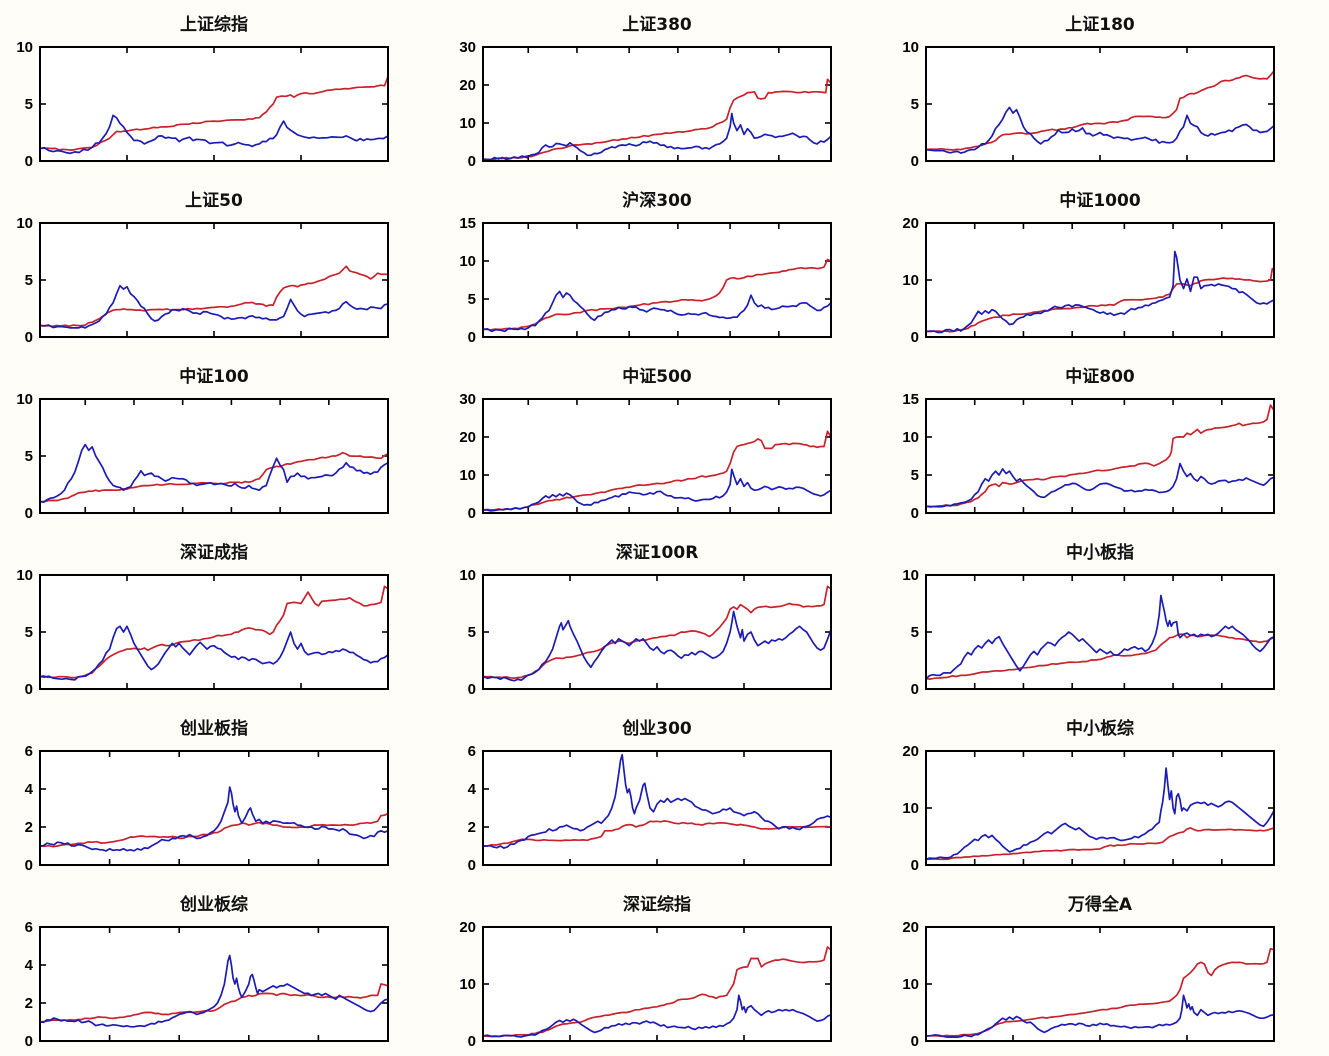  Describe the element at coordinates (214, 201) in the screenshot. I see `chart-title: 上证50` at that location.